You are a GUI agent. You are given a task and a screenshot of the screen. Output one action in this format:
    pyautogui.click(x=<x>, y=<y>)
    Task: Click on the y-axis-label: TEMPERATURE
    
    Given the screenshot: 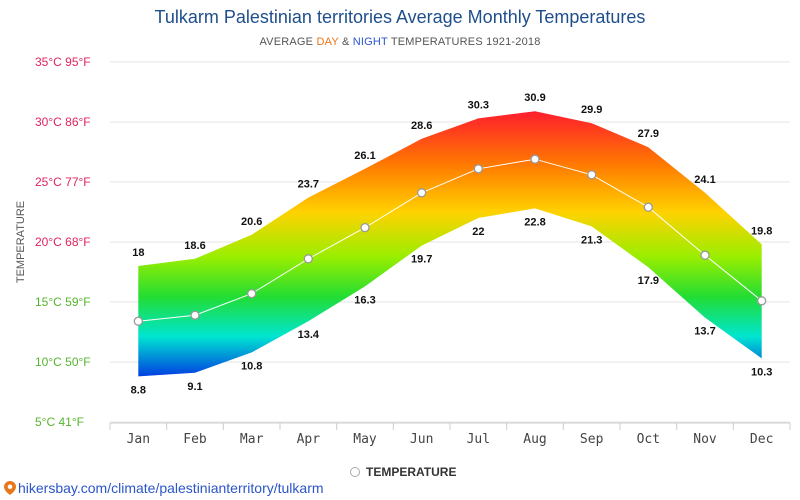 What is the action you would take?
    pyautogui.click(x=21, y=242)
    